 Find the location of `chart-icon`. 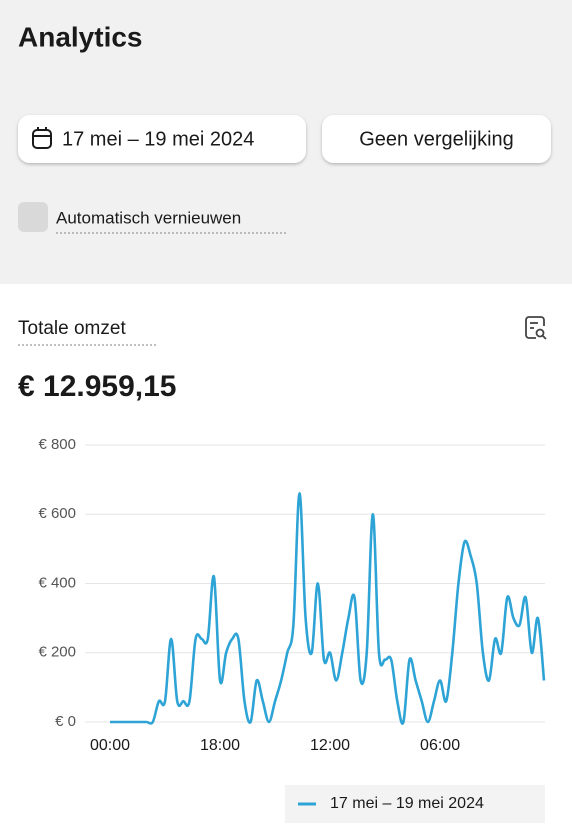

chart-icon is located at coordinates (536, 328).